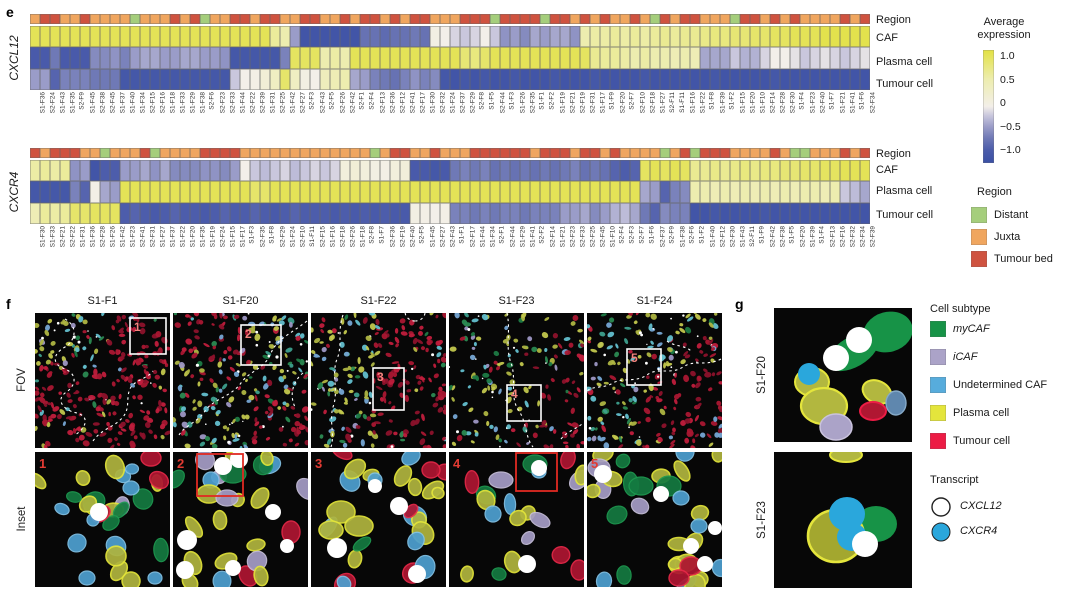 This screenshot has height=596, width=1080. Describe the element at coordinates (102, 301) in the screenshot. I see `fov-title-s1-f1: S1-F1` at that location.